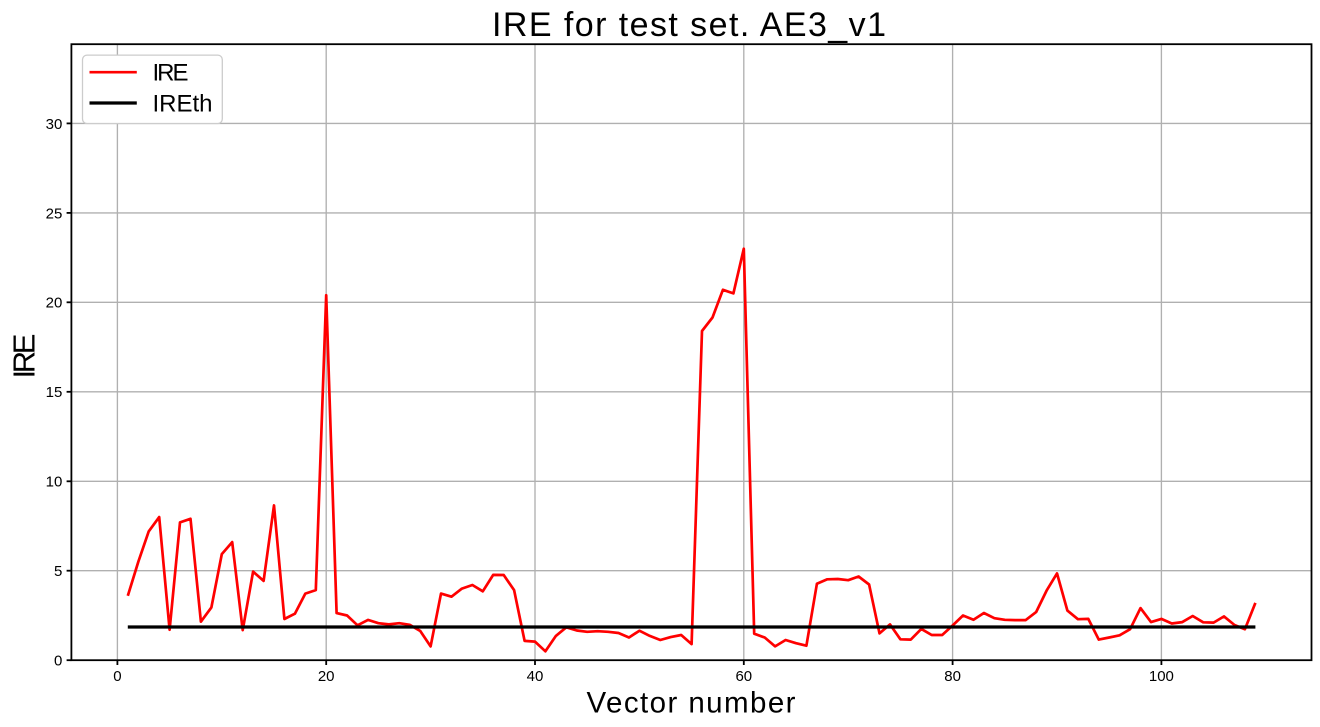  I want to click on svg-text: 10, so click(54, 482).